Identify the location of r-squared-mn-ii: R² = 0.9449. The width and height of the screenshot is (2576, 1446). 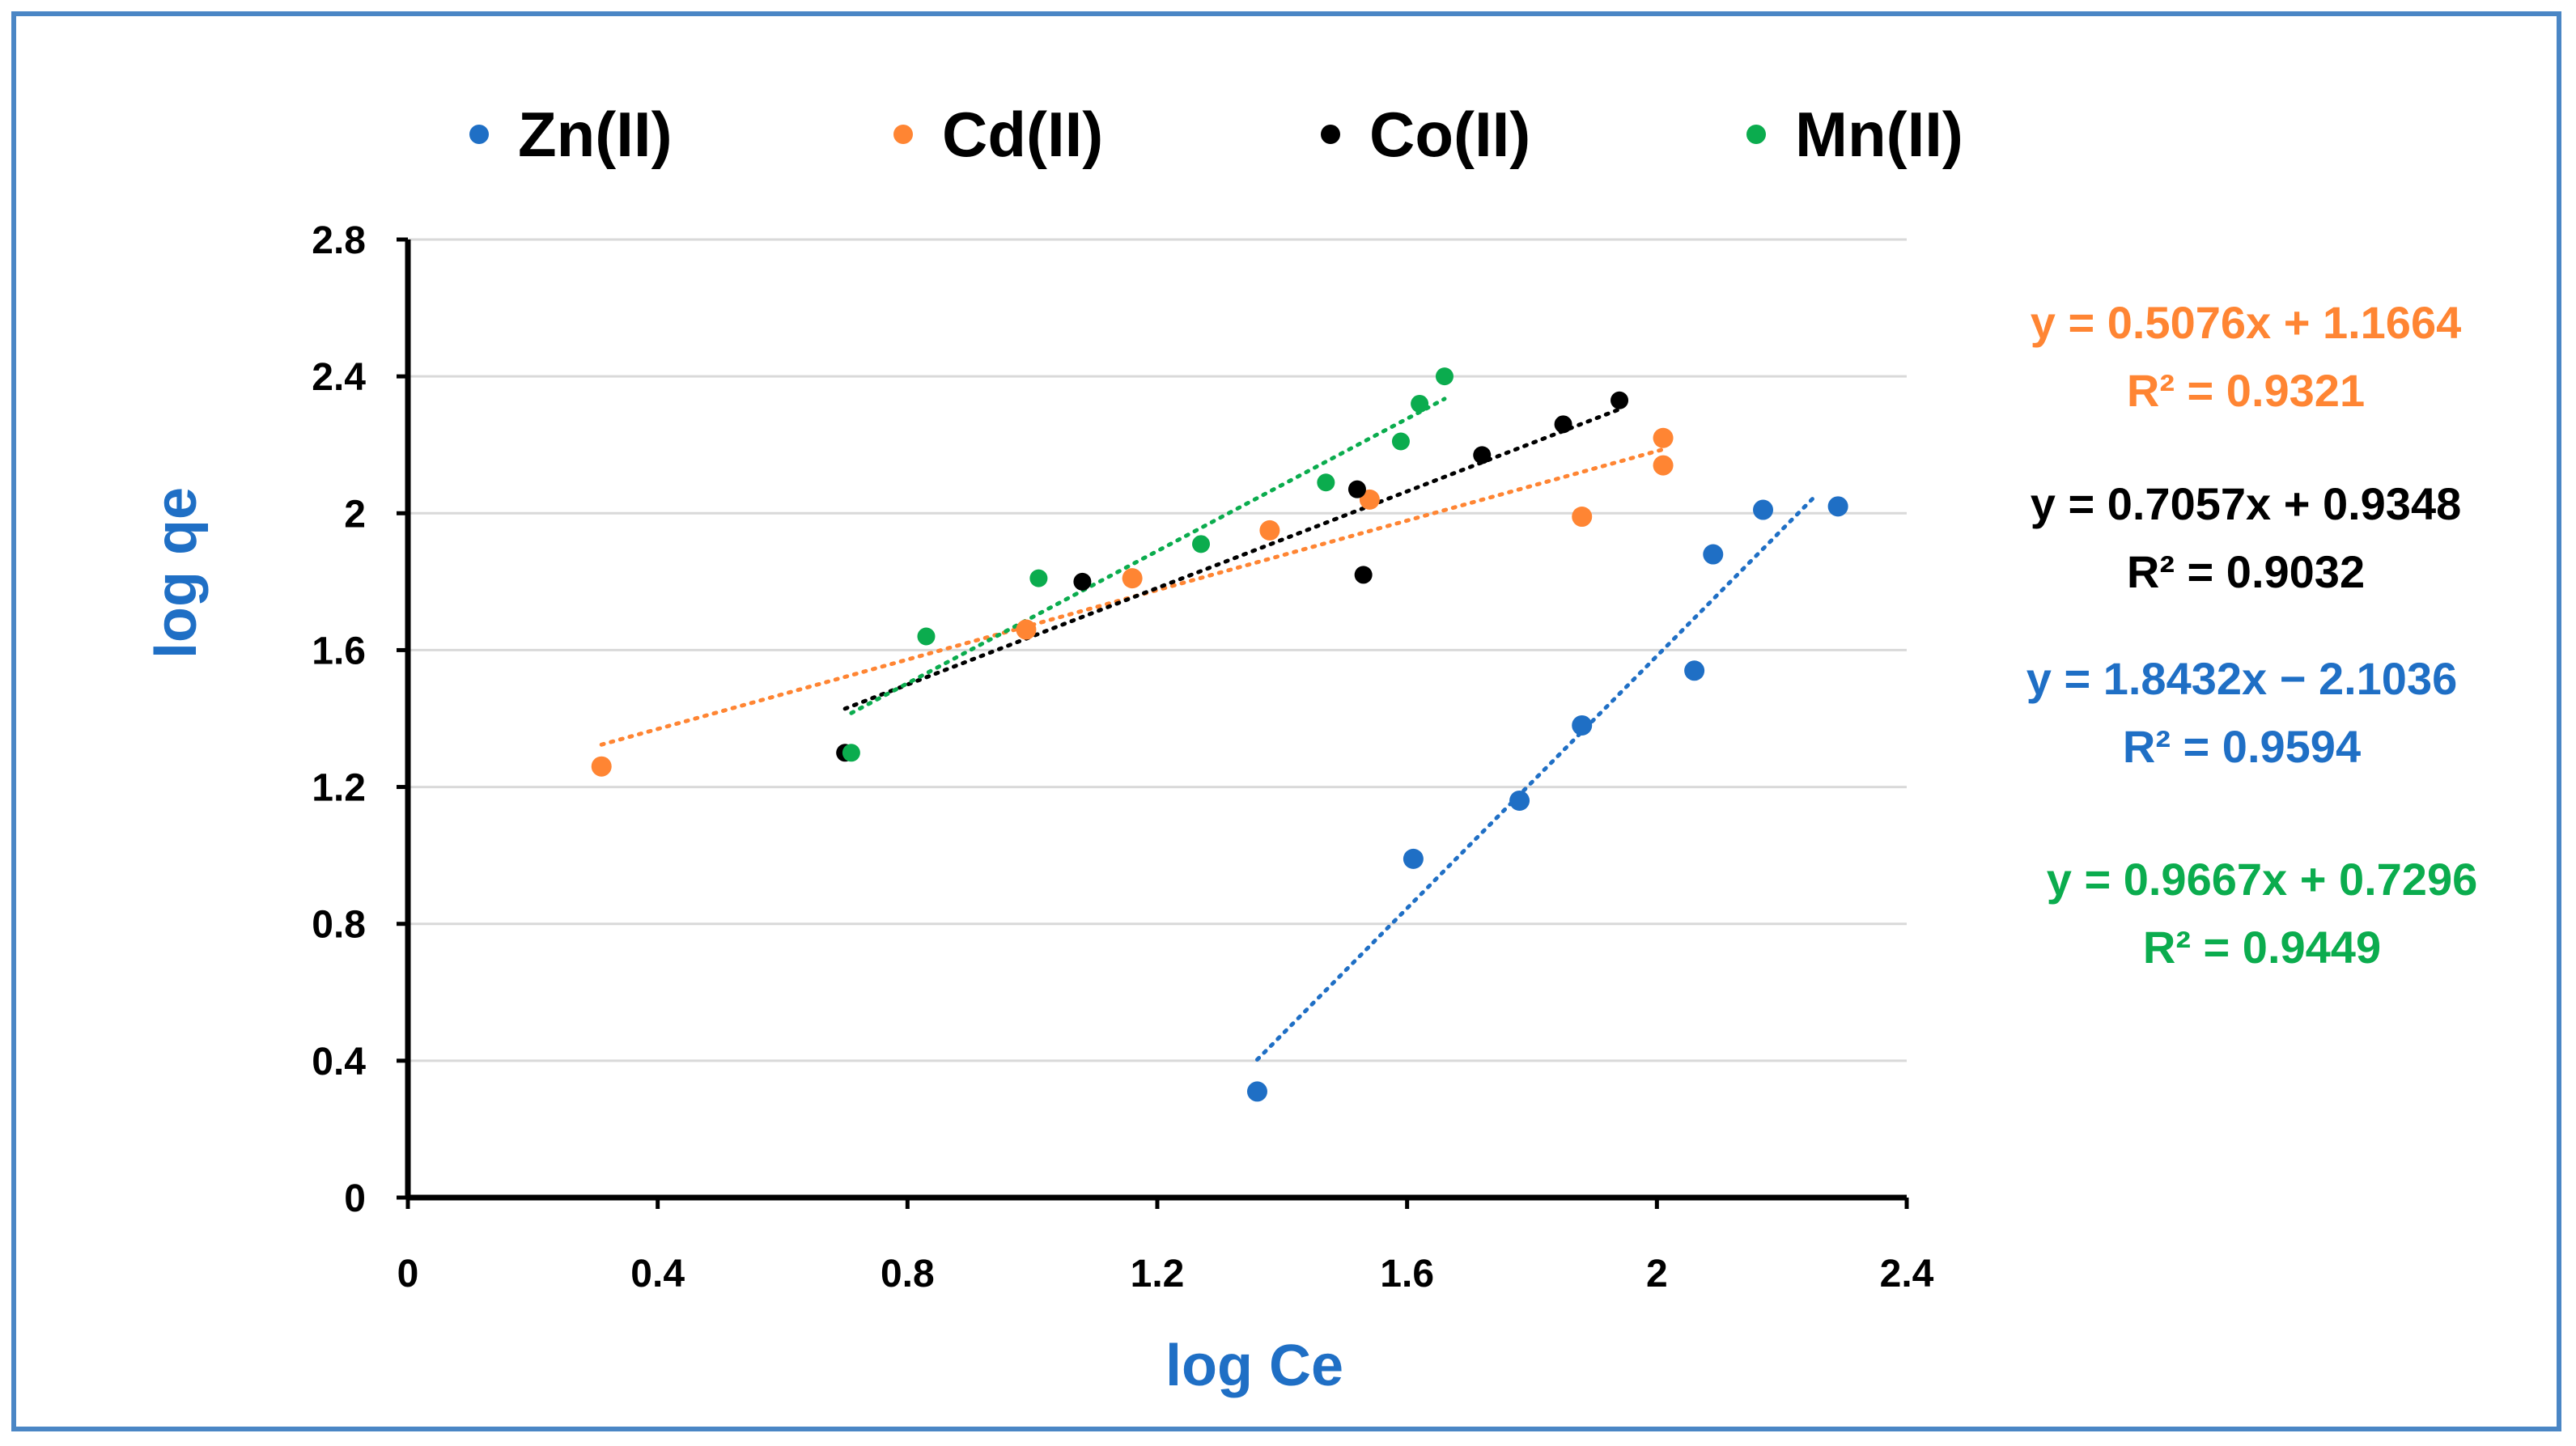
(2262, 948).